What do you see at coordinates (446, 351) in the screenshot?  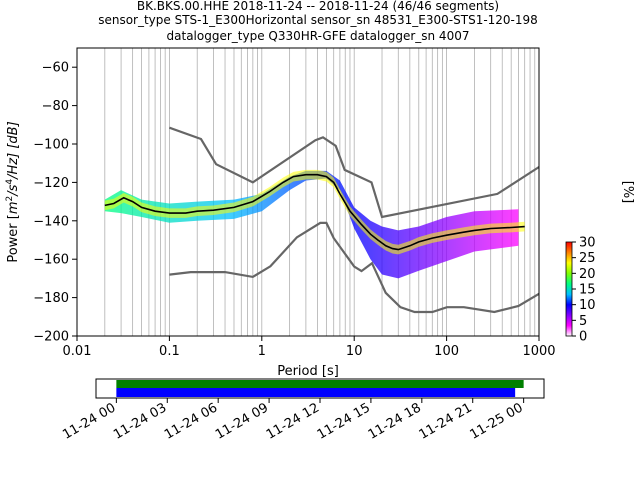 I see `x-tick-label: 100` at bounding box center [446, 351].